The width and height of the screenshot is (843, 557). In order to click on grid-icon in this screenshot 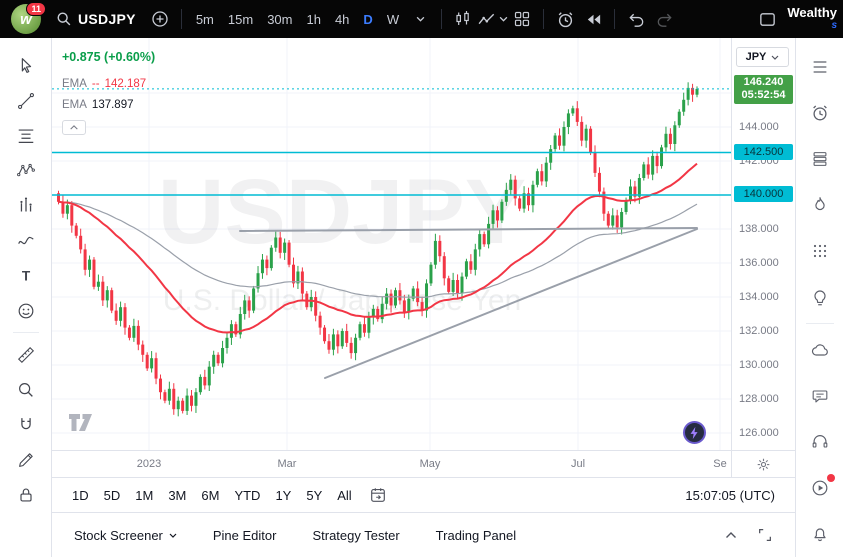, I will do `click(522, 19)`.